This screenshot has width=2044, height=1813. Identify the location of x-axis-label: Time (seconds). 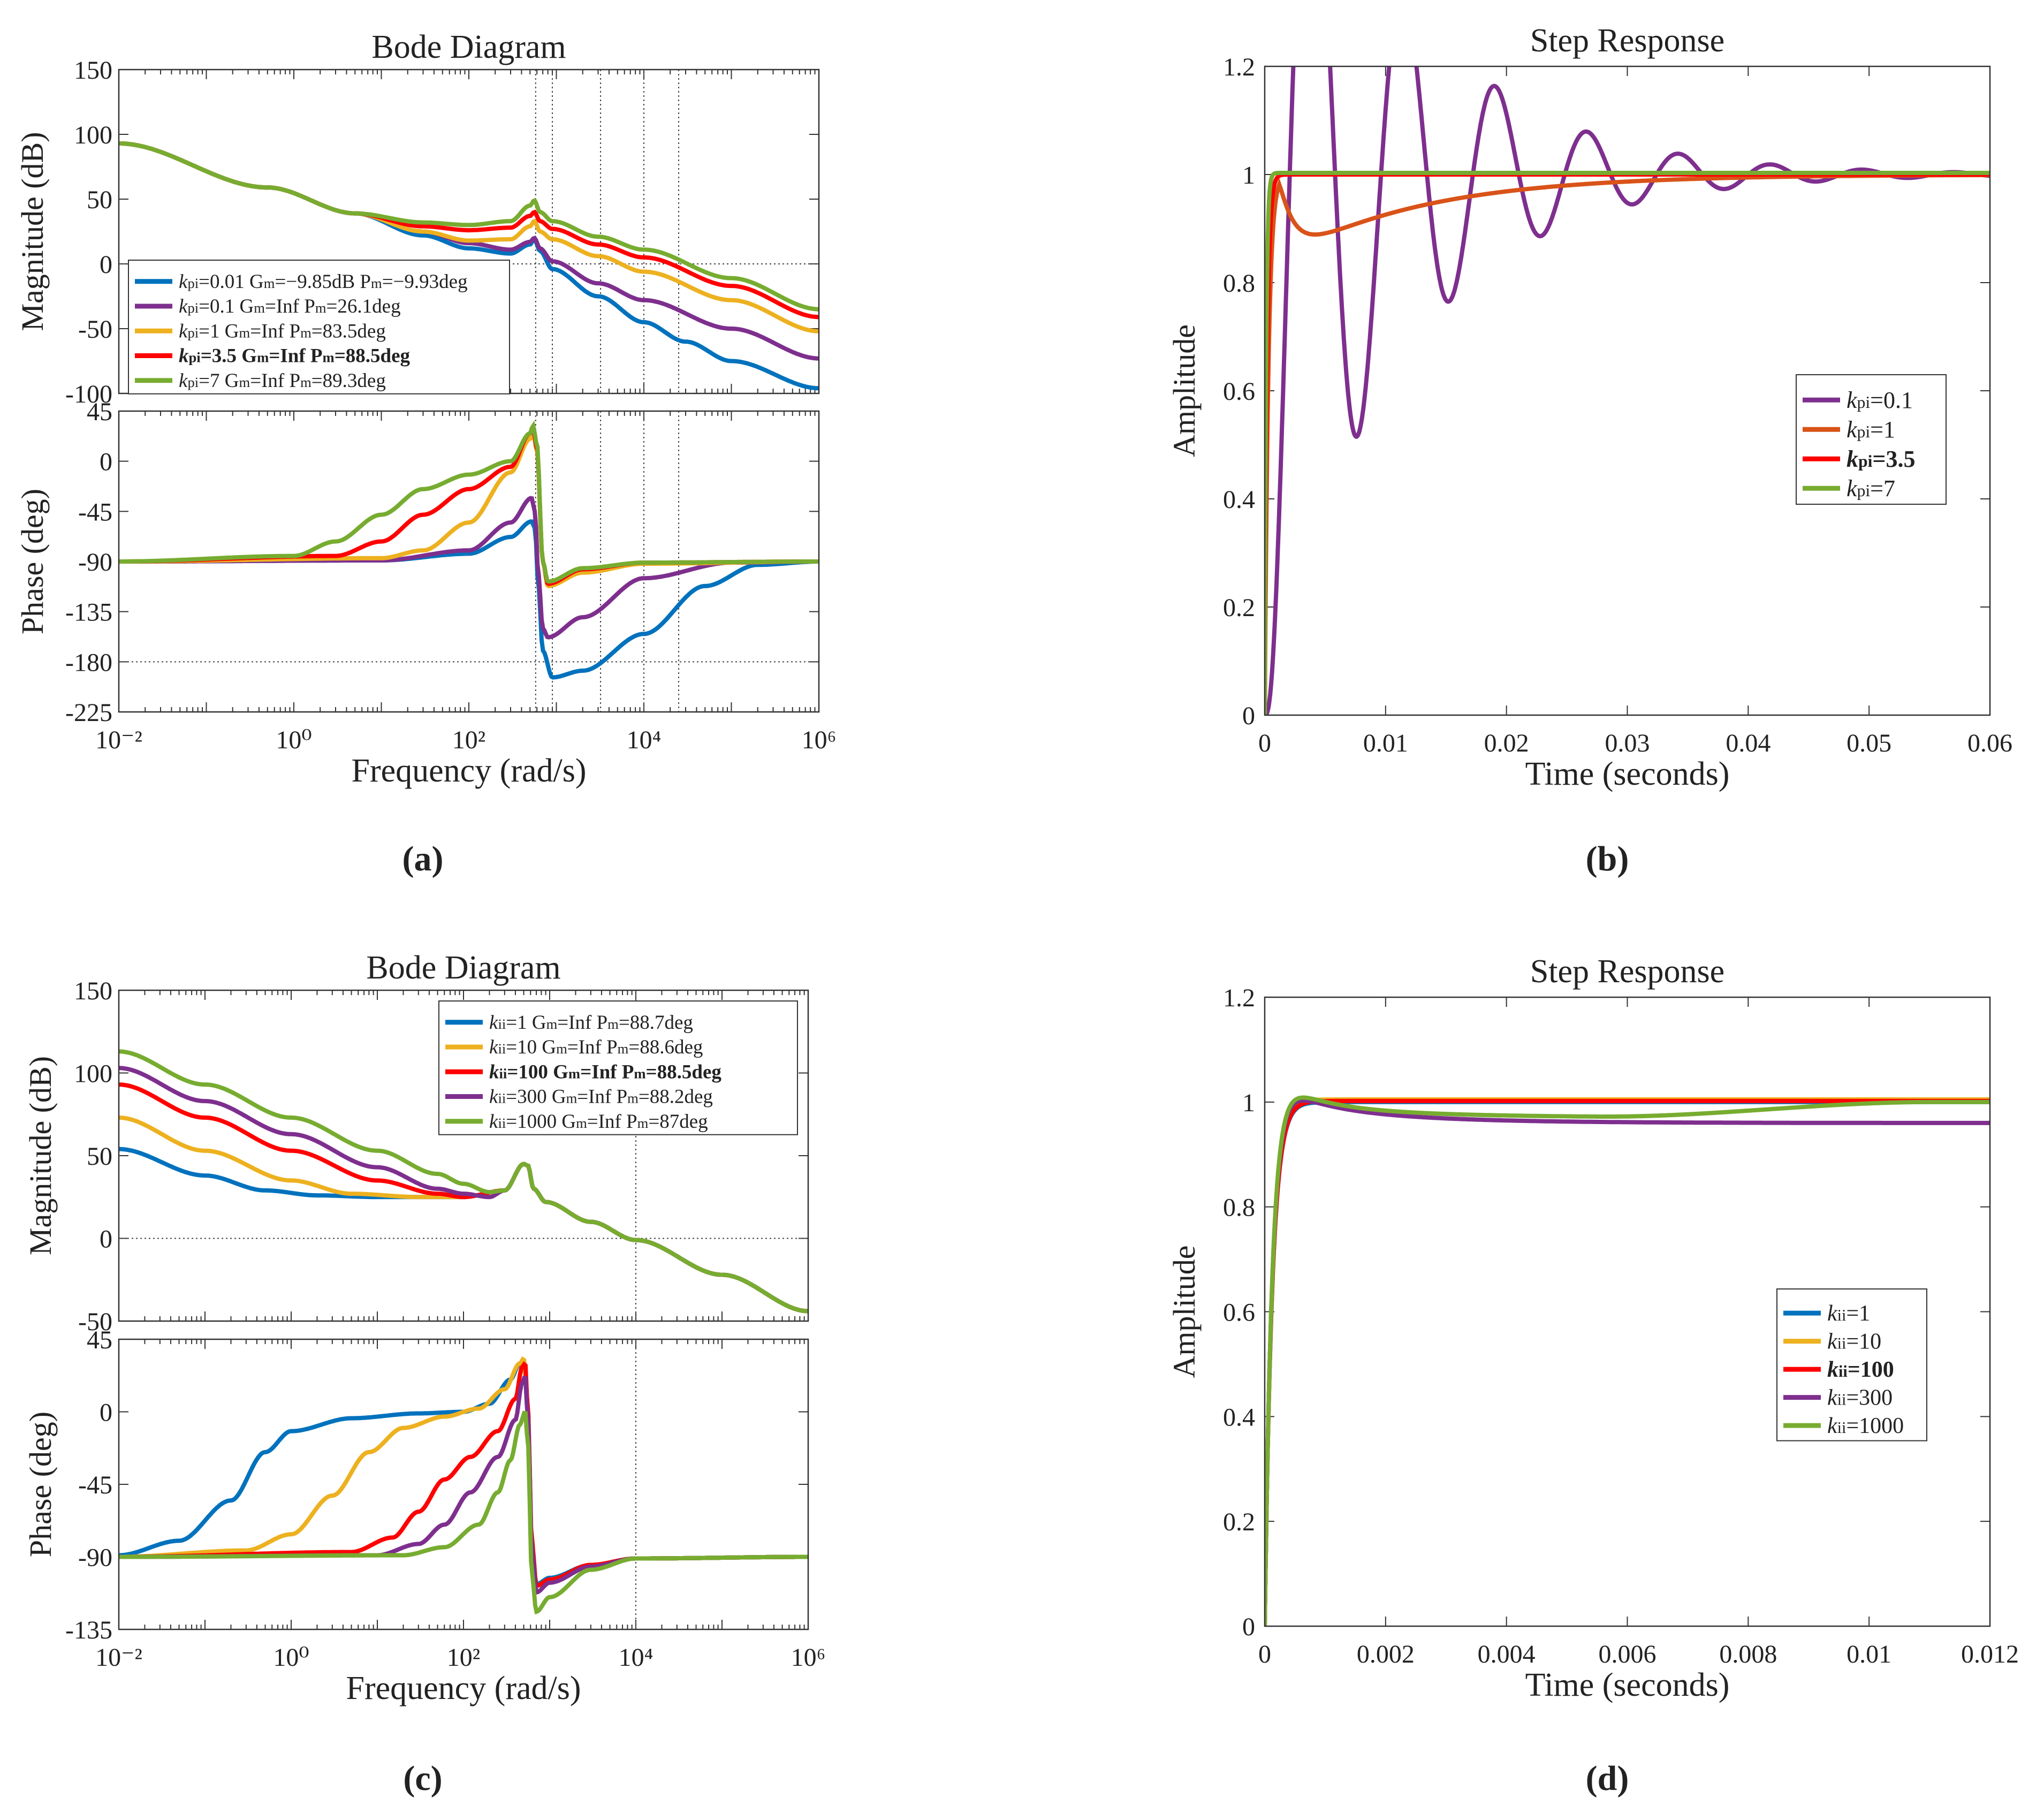
(1627, 774).